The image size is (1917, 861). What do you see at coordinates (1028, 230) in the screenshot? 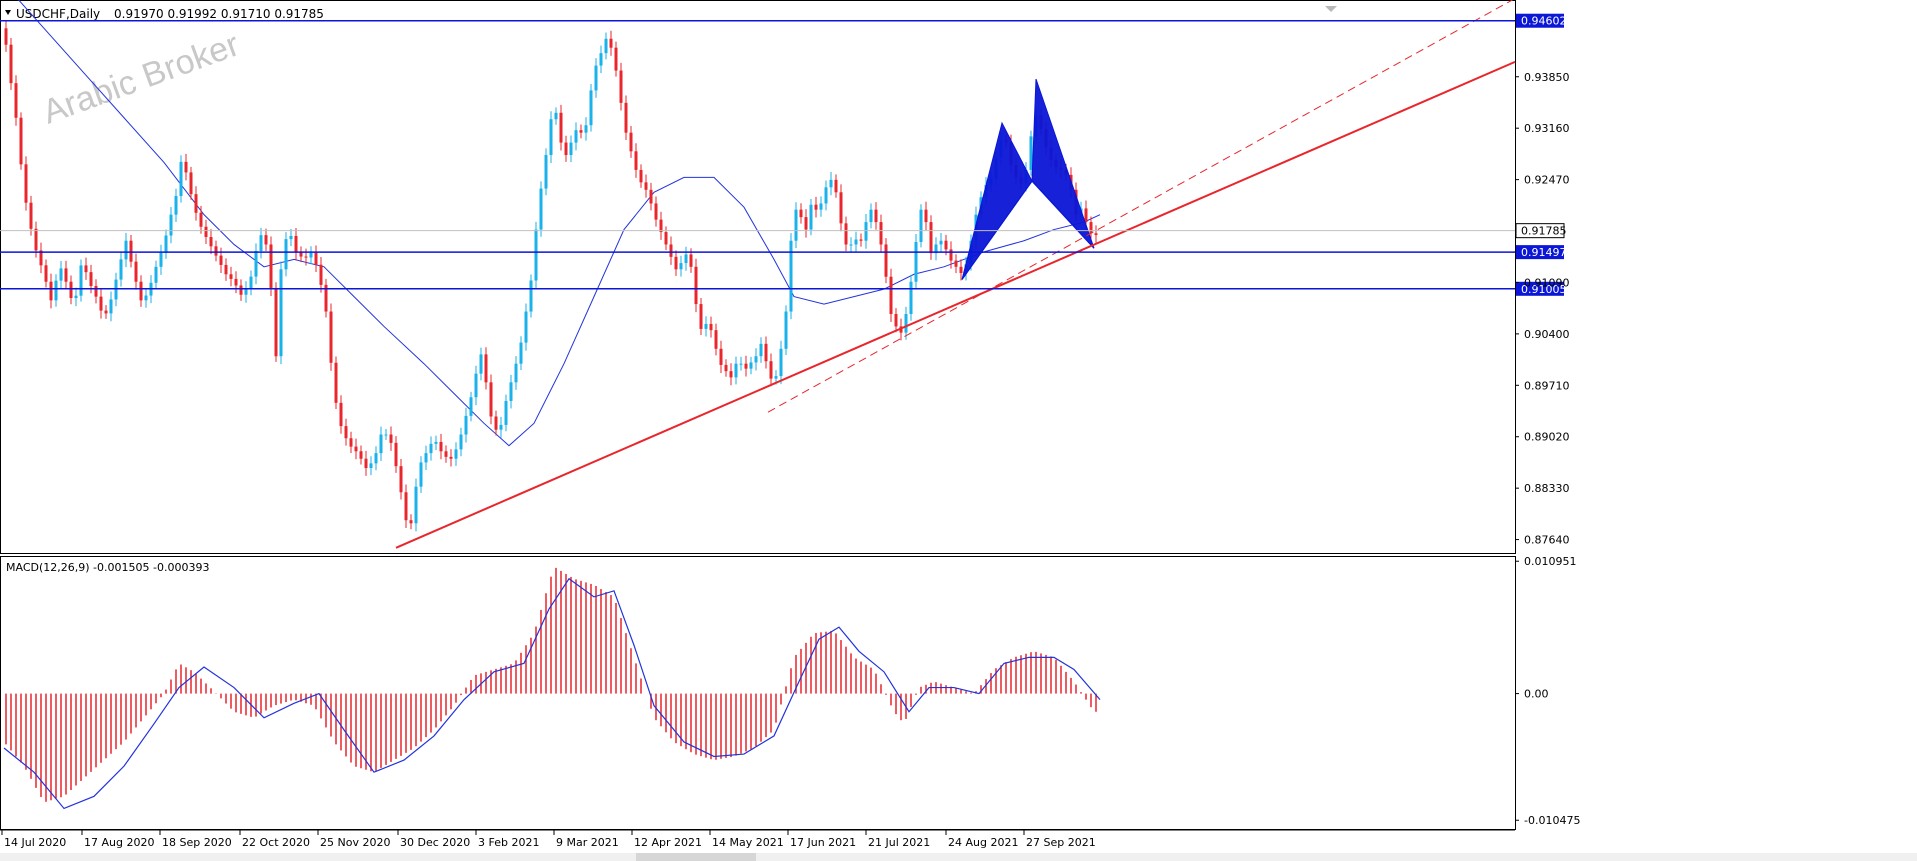
I see `harmonic-base-line` at bounding box center [1028, 230].